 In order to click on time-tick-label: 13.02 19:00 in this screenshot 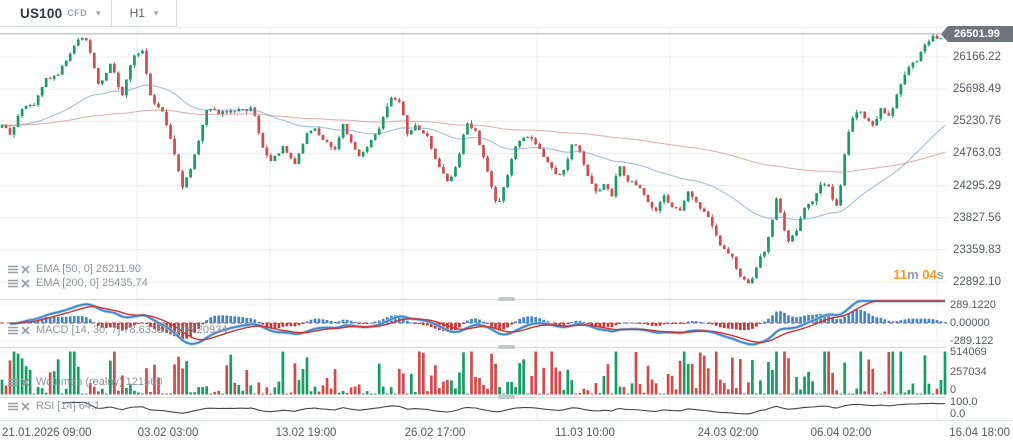, I will do `click(306, 433)`.